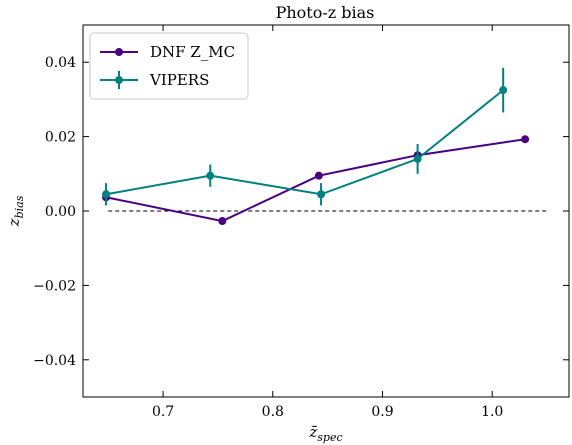 This screenshot has width=572, height=445. I want to click on x-tick-label: 1.0, so click(492, 412).